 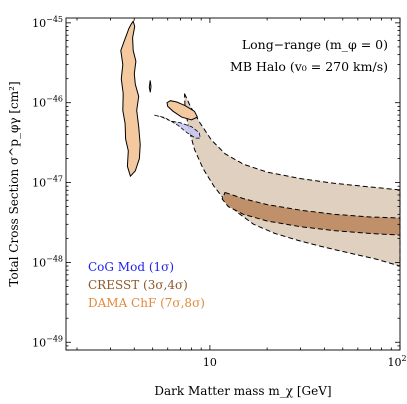 I want to click on legend-entry-0: CoG Mod (1σ), so click(x=131, y=267).